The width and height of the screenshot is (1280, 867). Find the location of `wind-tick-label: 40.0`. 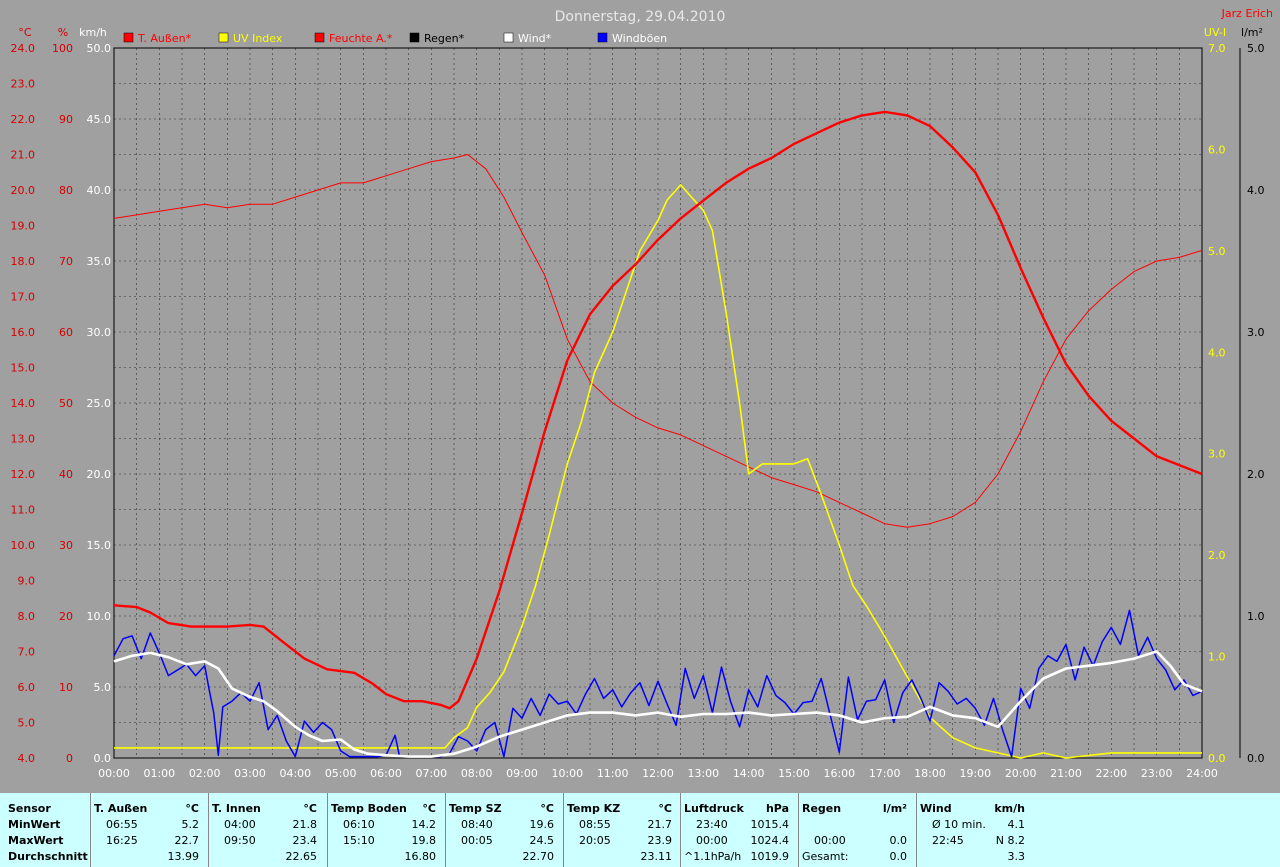

wind-tick-label: 40.0 is located at coordinates (99, 190).